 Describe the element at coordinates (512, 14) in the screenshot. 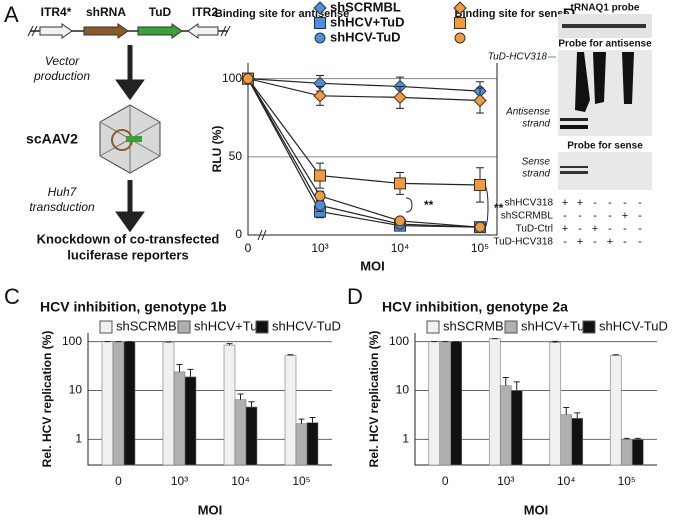

I see `legend-group: Binding site for sense` at that location.